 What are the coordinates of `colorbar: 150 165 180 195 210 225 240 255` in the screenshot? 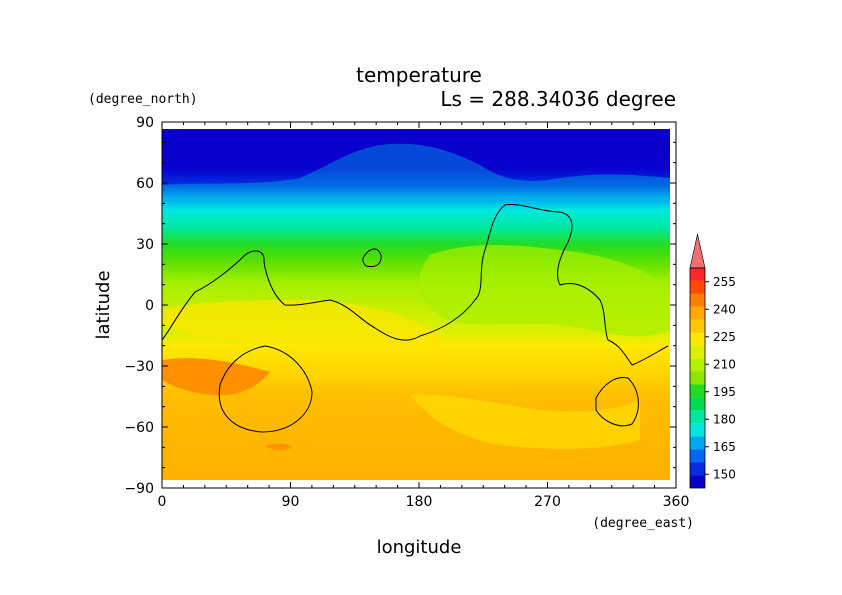 It's located at (712, 361).